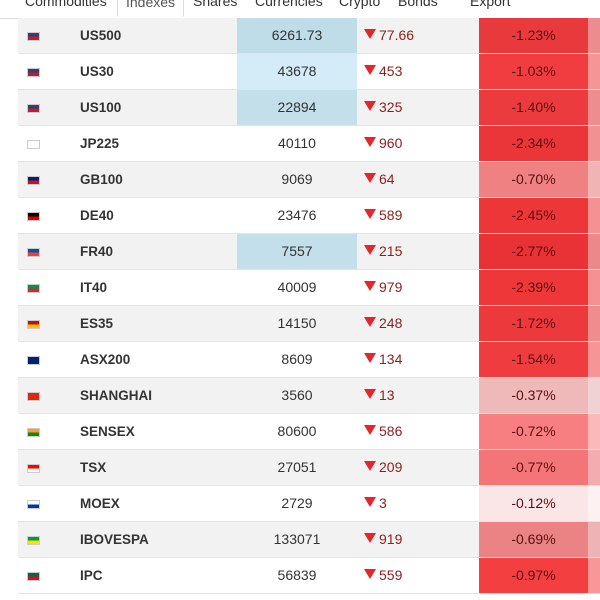  Describe the element at coordinates (297, 107) in the screenshot. I see `price: 22894` at that location.